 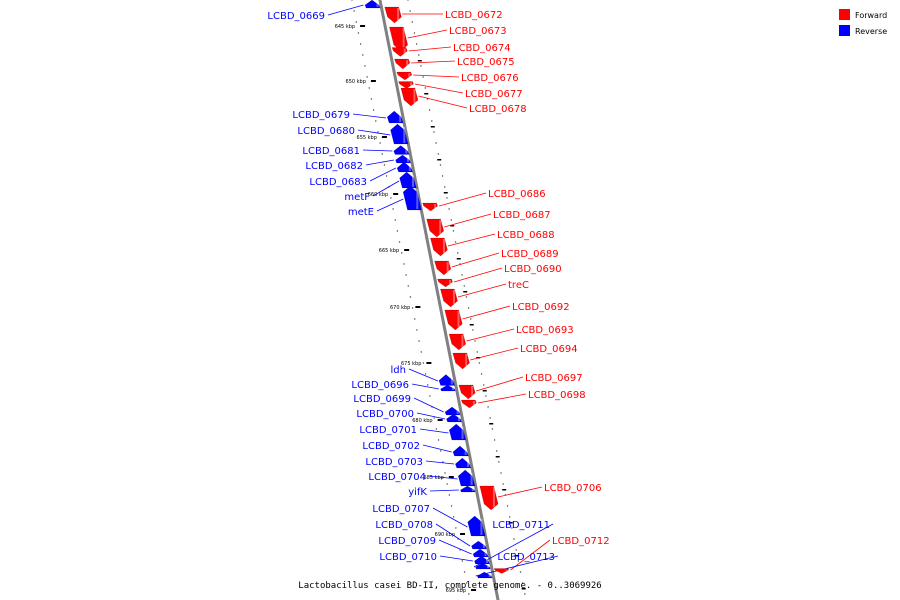 I want to click on gene-label-LCBD_0696: LCBD_0696, so click(x=380, y=385).